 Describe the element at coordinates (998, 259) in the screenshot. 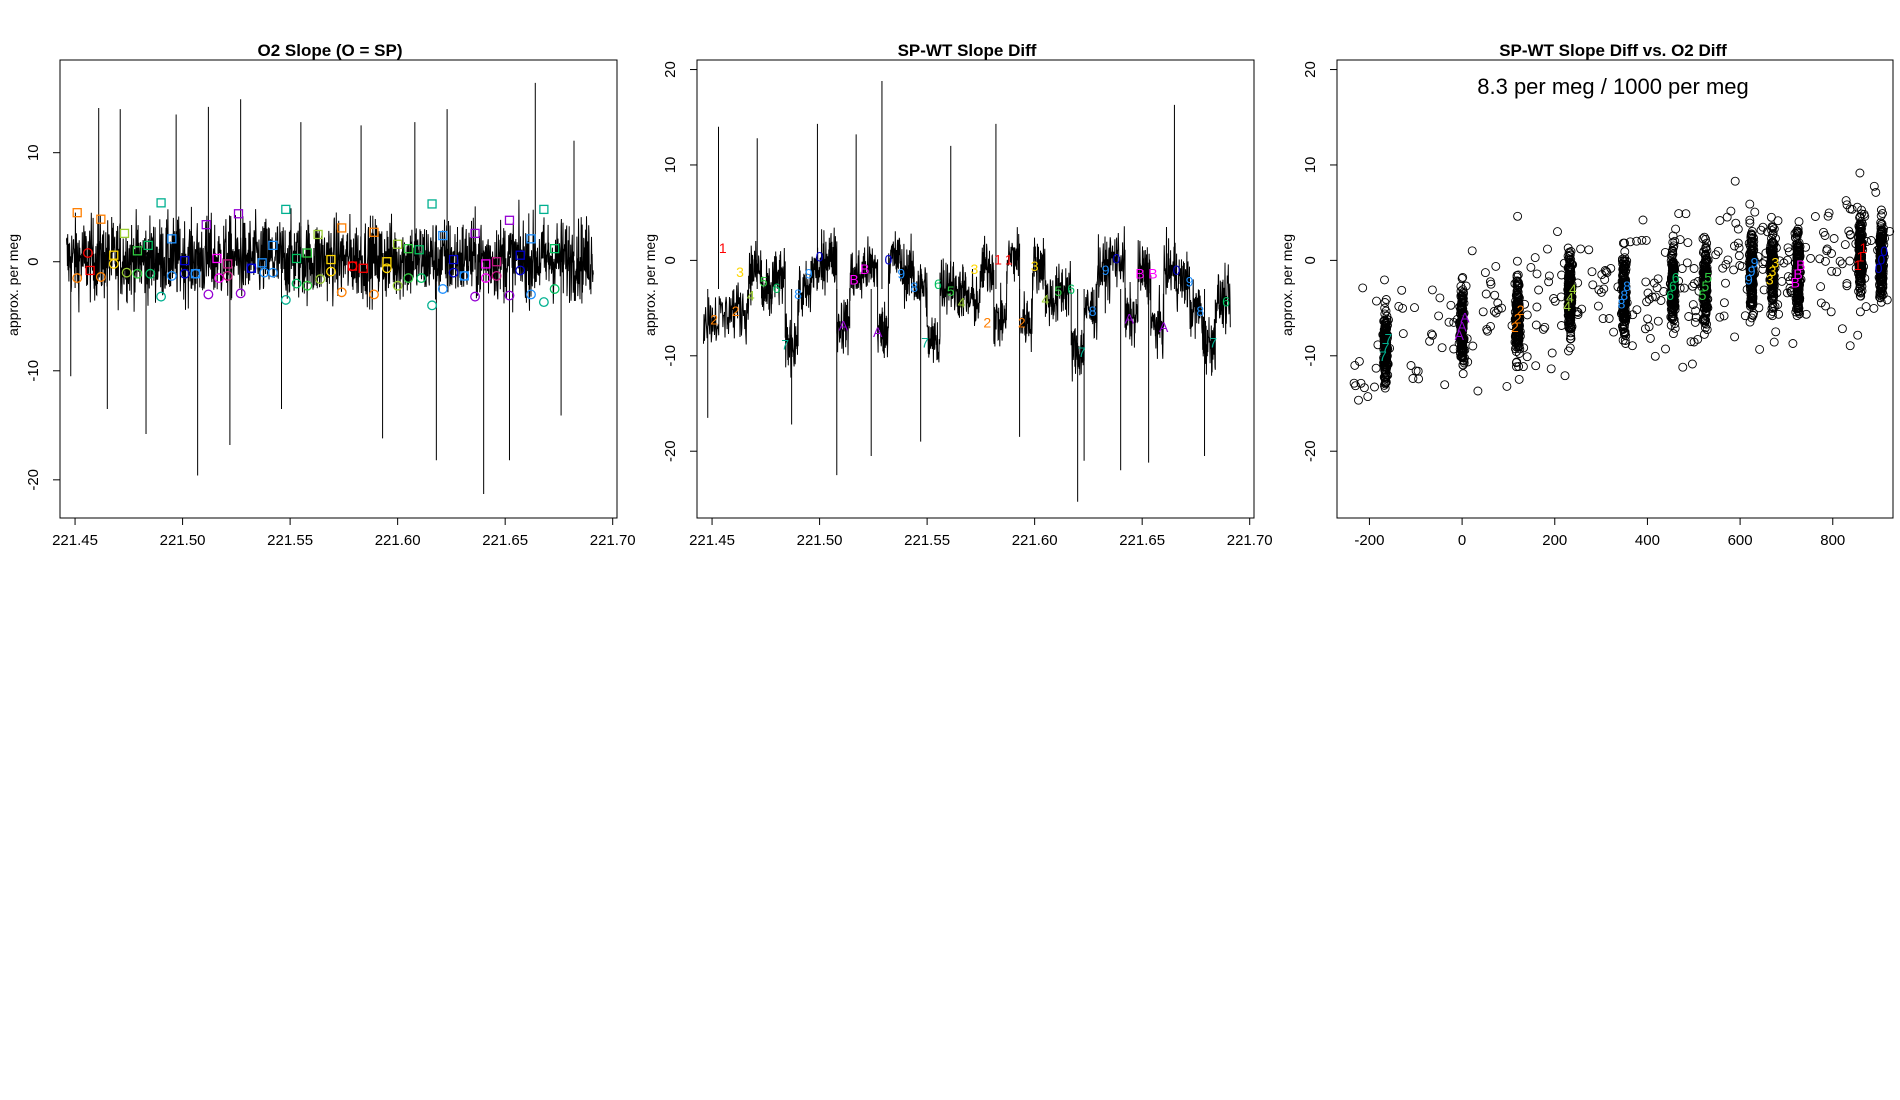

I see `group-label: 1` at that location.